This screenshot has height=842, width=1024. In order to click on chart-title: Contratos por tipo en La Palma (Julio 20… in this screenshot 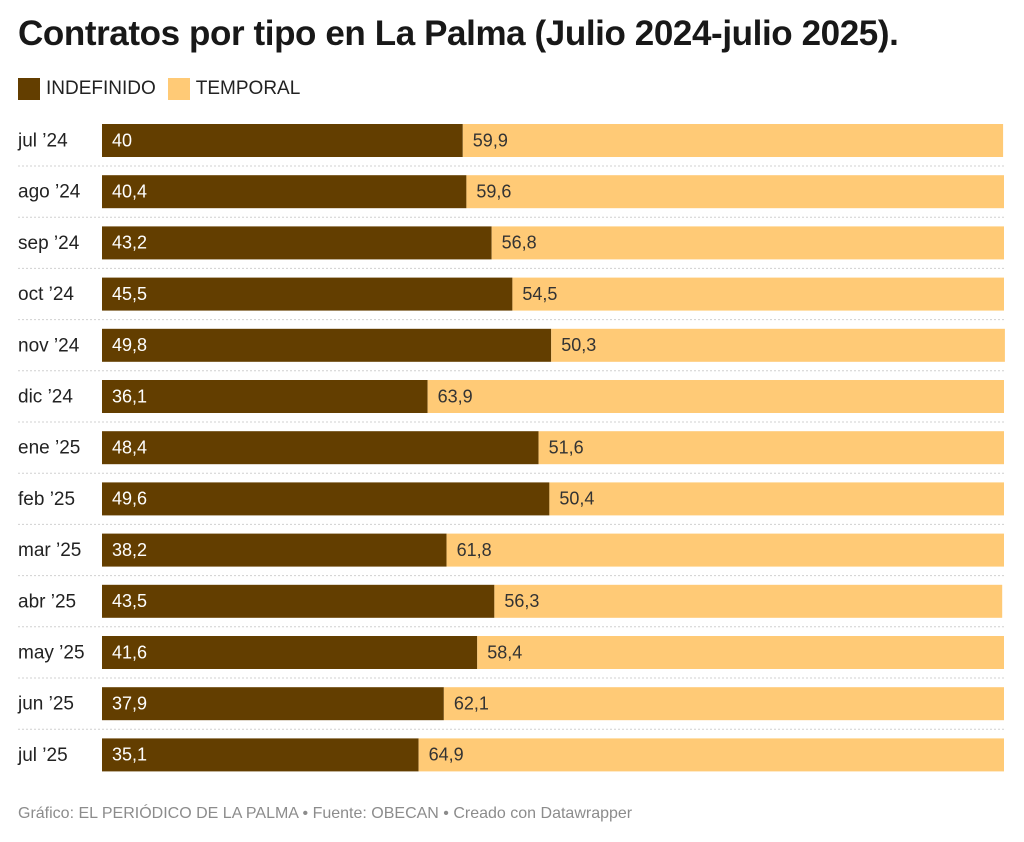, I will do `click(458, 33)`.